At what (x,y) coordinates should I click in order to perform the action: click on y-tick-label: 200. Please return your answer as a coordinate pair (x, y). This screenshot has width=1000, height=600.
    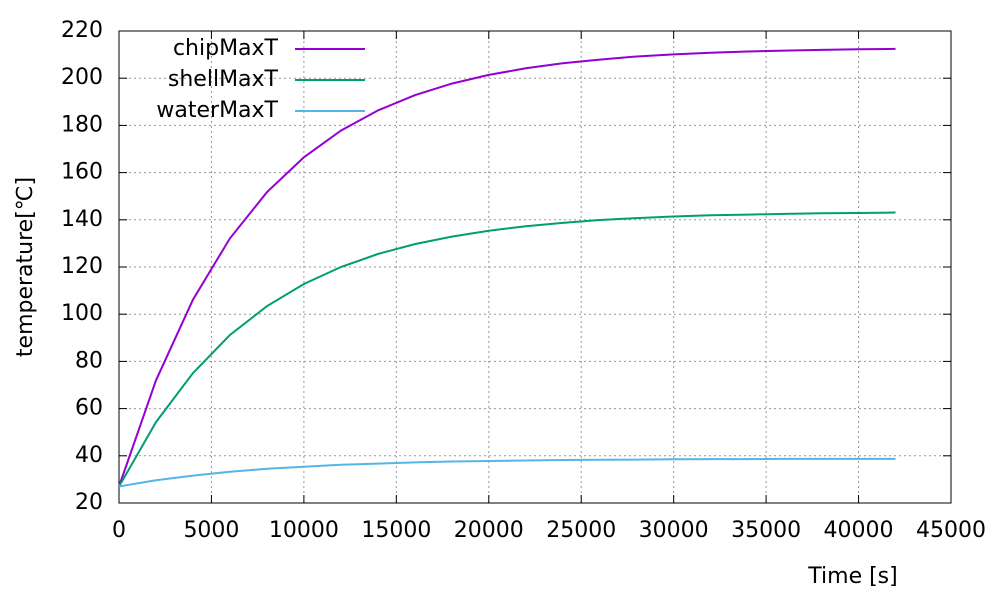
    Looking at the image, I should click on (82, 77).